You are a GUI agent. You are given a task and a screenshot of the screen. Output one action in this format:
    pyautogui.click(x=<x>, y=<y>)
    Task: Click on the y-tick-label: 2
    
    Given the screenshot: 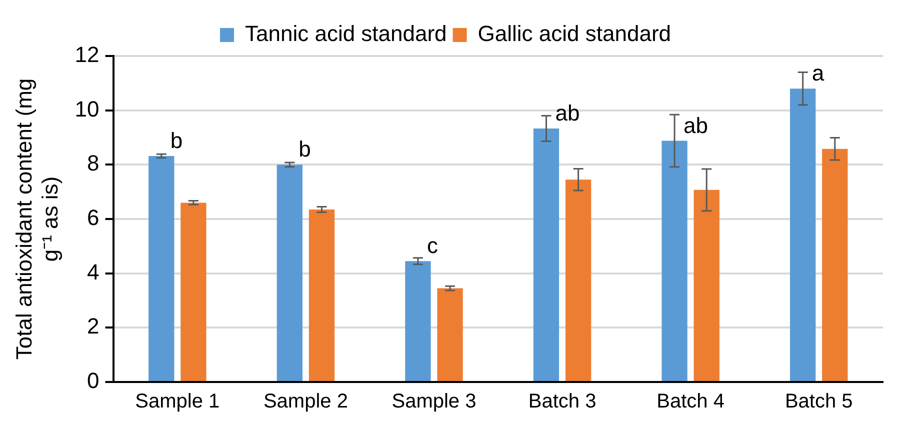 What is the action you would take?
    pyautogui.click(x=93, y=326)
    